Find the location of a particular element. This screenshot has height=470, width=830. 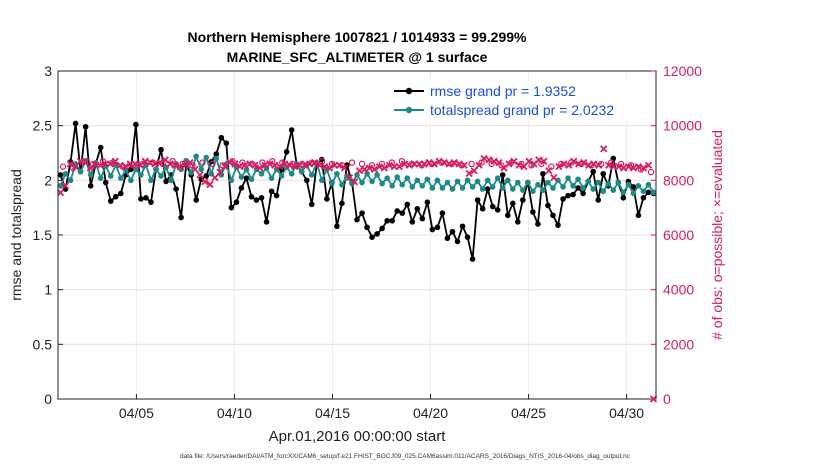

y-axis-right-label: # of obs: o=possible; ×=evaluated is located at coordinates (717, 235).